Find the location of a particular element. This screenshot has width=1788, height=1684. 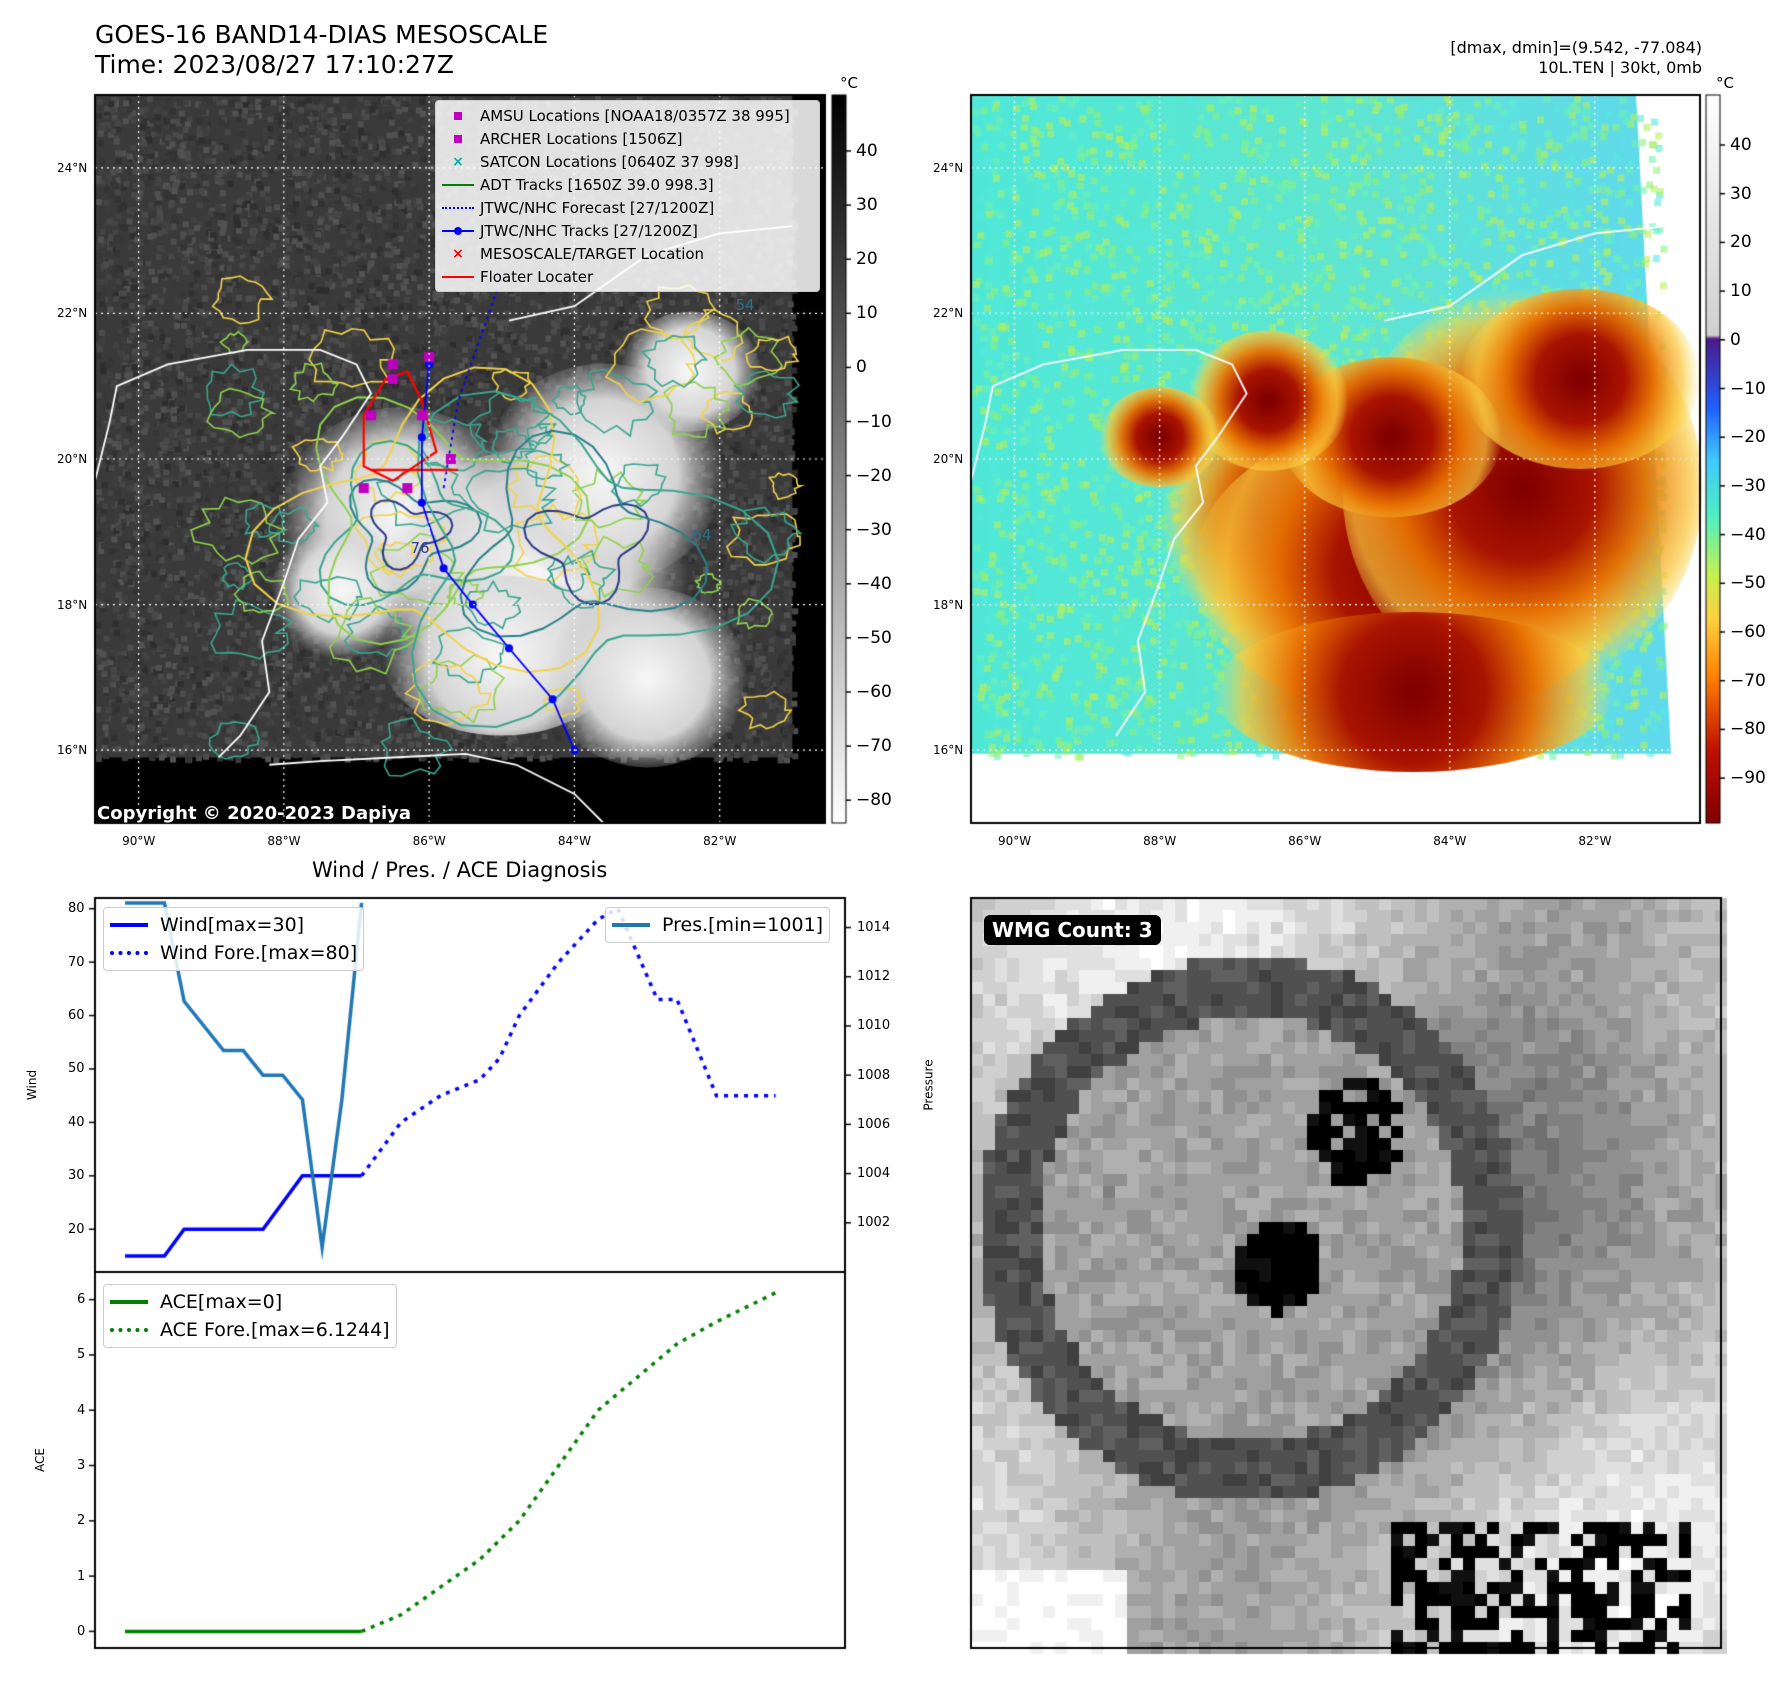

pressure-ytick: 1006 is located at coordinates (874, 1124).